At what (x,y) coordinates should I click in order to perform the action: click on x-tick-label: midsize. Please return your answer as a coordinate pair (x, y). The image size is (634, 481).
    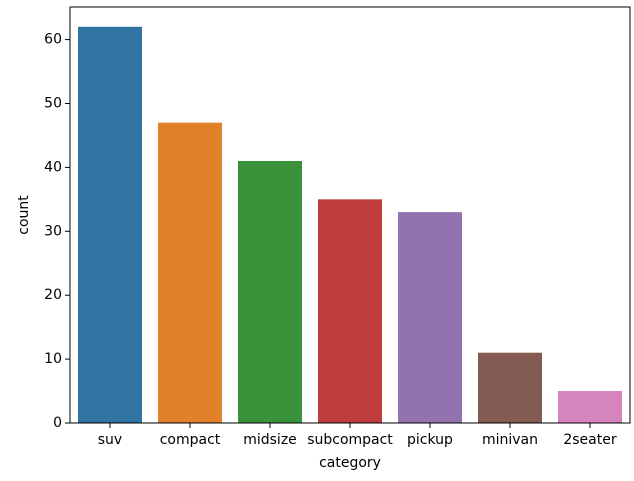
    Looking at the image, I should click on (270, 440).